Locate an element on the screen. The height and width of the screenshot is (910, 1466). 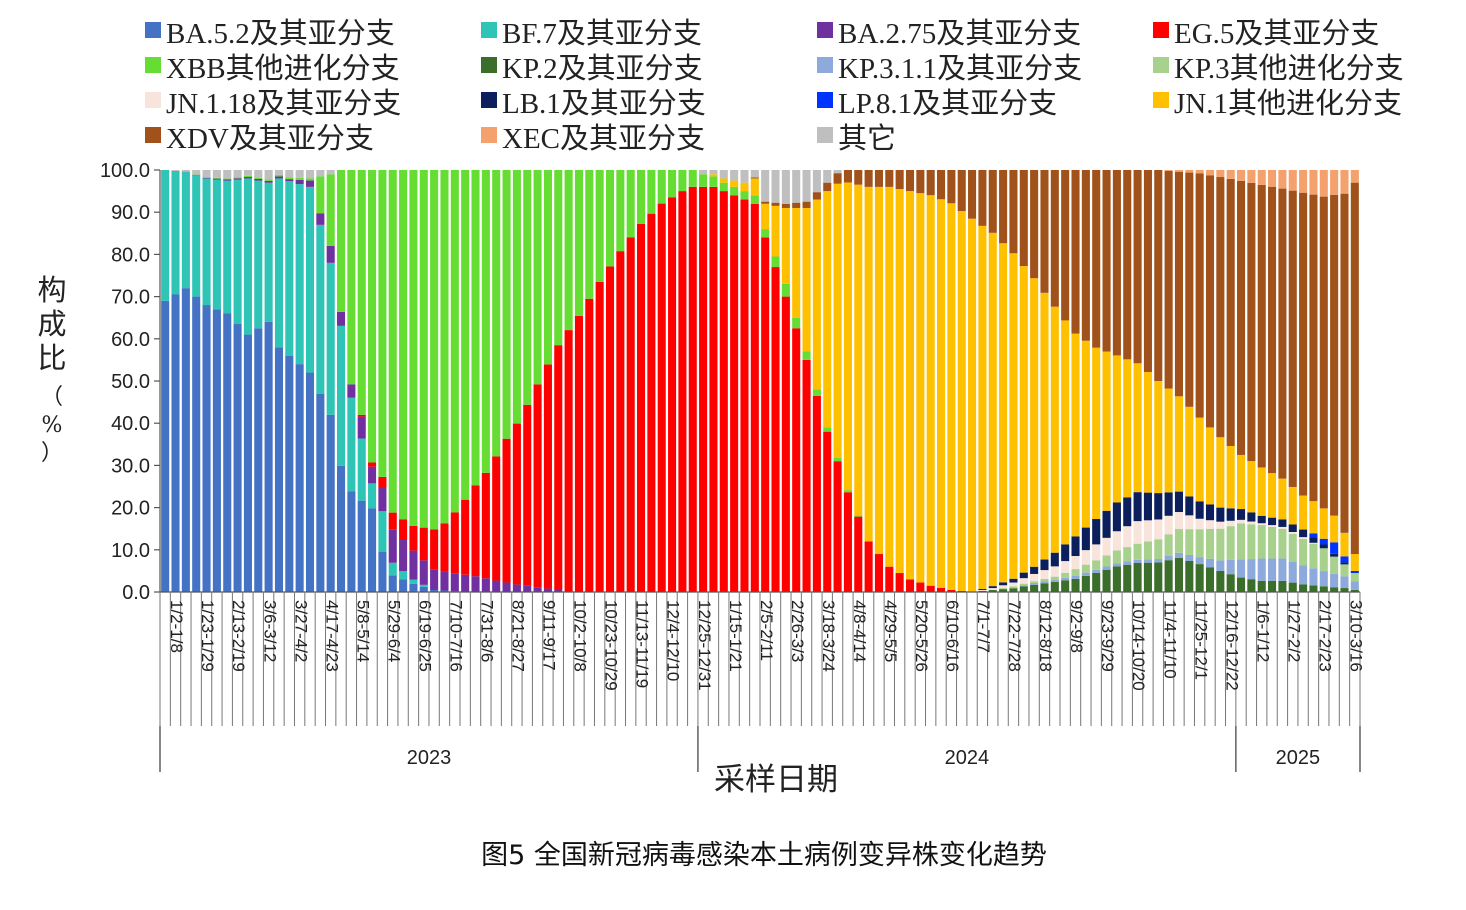
legend-item: BA.2.75及其亚分支 is located at coordinates (949, 33).